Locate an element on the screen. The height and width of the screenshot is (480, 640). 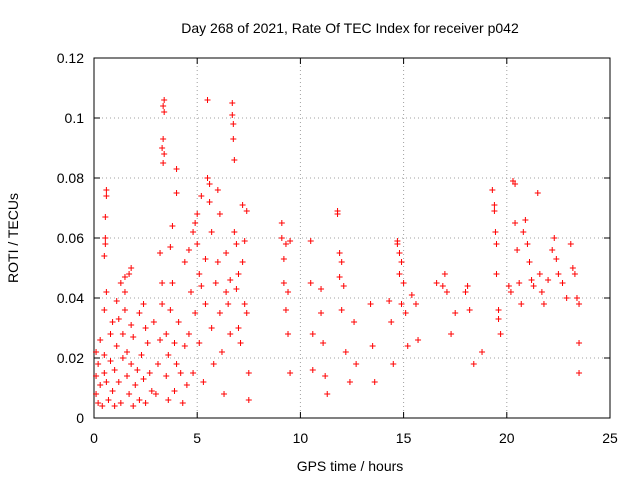
y-tick-label: 0.06 is located at coordinates (70, 238).